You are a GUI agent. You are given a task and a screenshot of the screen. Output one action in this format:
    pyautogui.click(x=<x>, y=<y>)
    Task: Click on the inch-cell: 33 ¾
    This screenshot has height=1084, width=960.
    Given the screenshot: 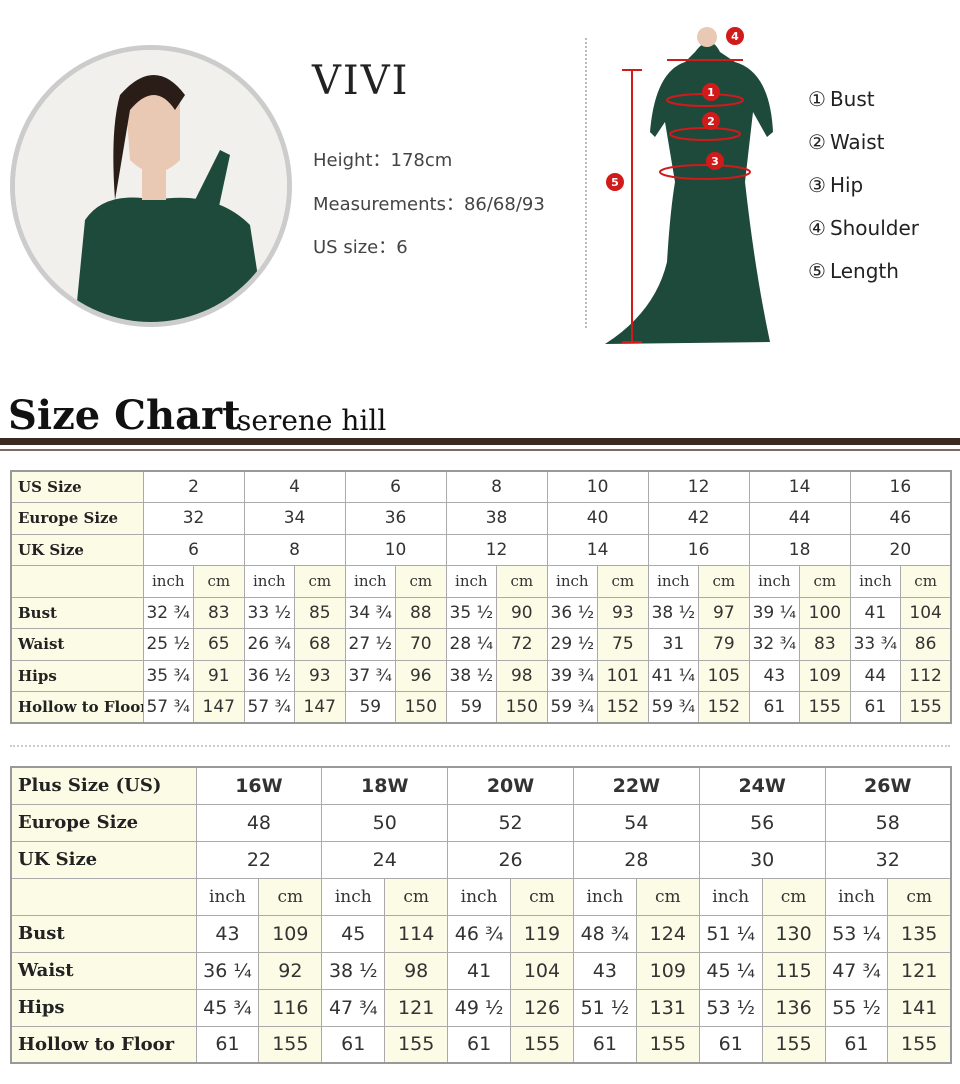 What is the action you would take?
    pyautogui.click(x=875, y=644)
    